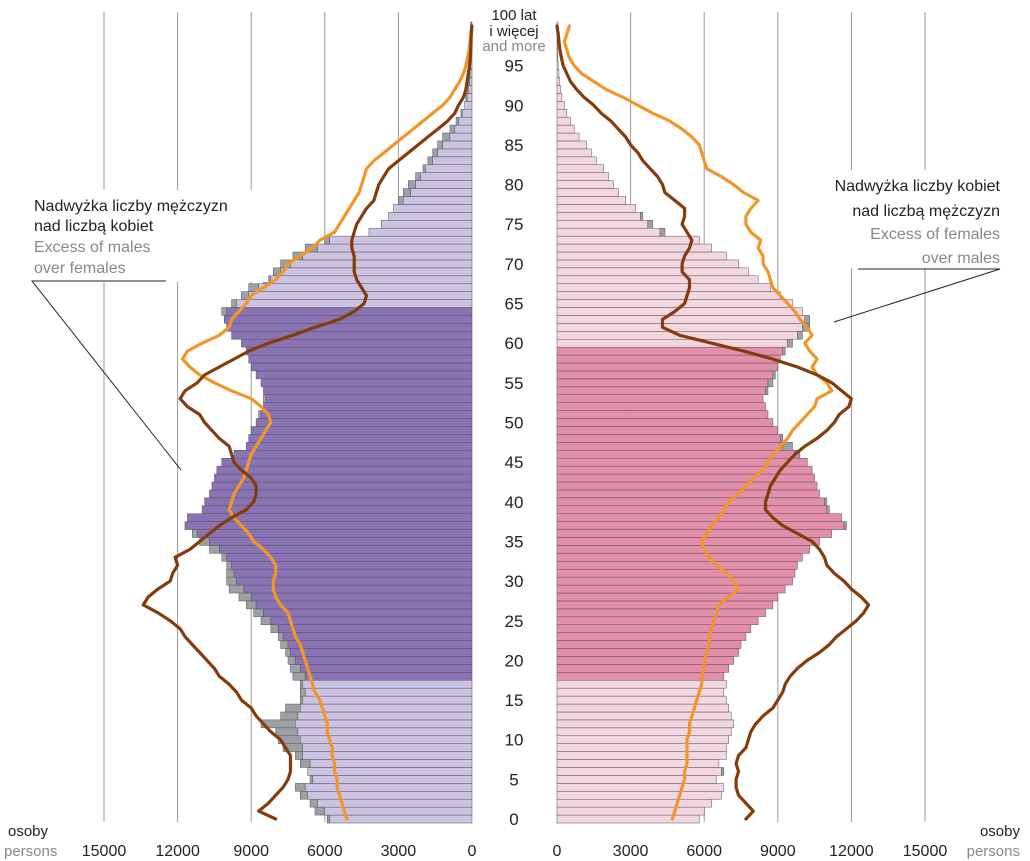 The image size is (1030, 861). Describe the element at coordinates (514, 581) in the screenshot. I see `age-tick-label: 30` at that location.